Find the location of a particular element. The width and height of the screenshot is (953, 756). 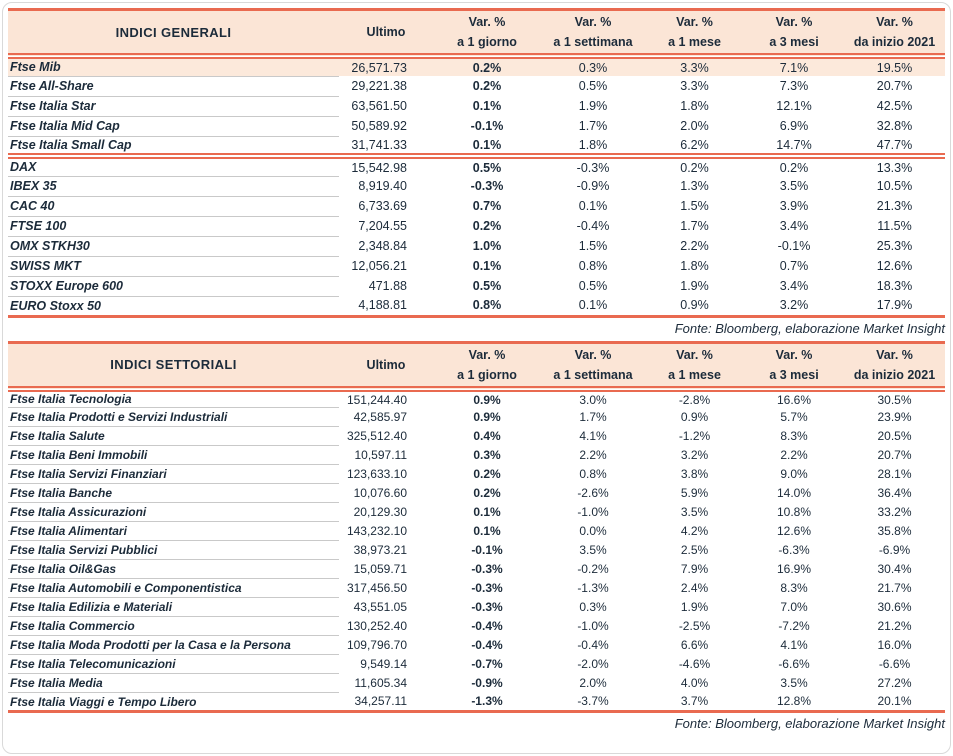

var-1-week: 0.5% is located at coordinates (593, 86).